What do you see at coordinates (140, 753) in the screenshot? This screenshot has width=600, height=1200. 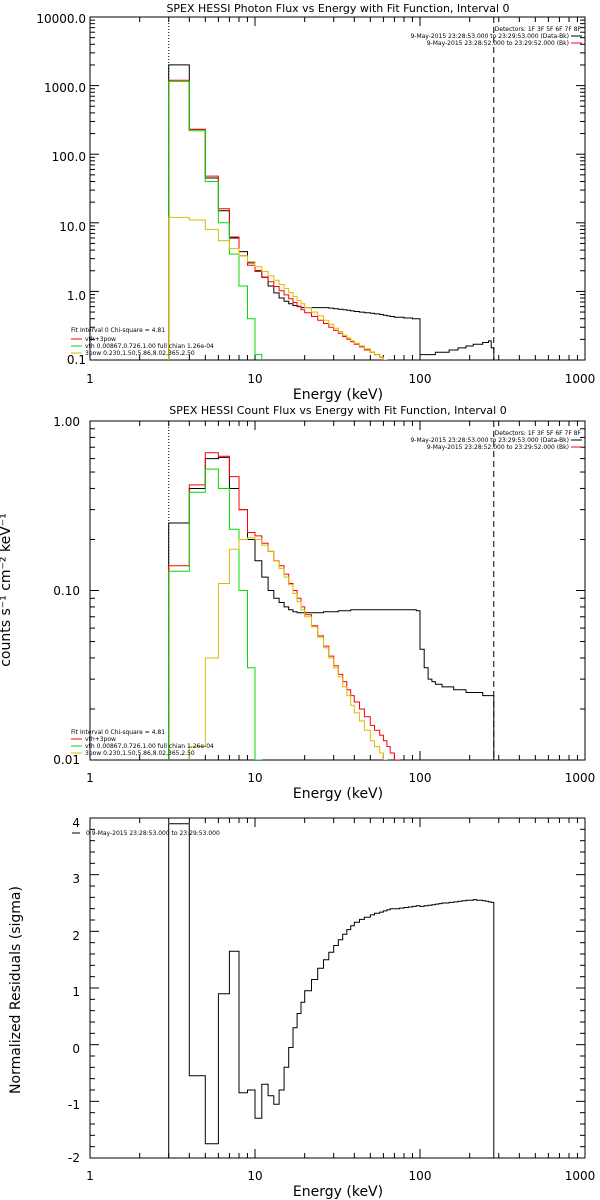 I see `count-flux-fit-3pow: 3pow 0.230,1.50,5.86,8.02,365,2.50` at bounding box center [140, 753].